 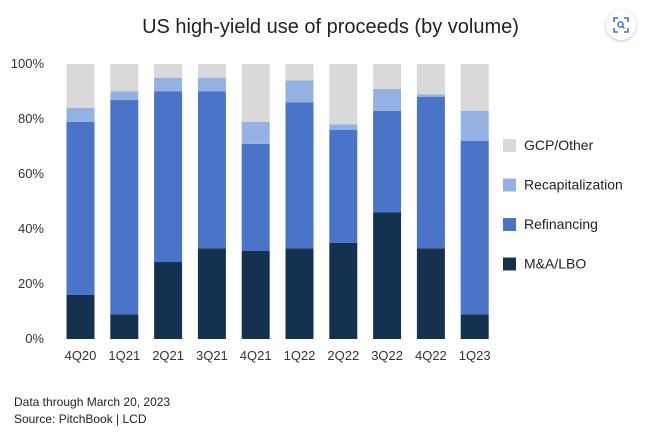 I want to click on legend-label-recapitalization: Recapitalization, so click(x=573, y=185).